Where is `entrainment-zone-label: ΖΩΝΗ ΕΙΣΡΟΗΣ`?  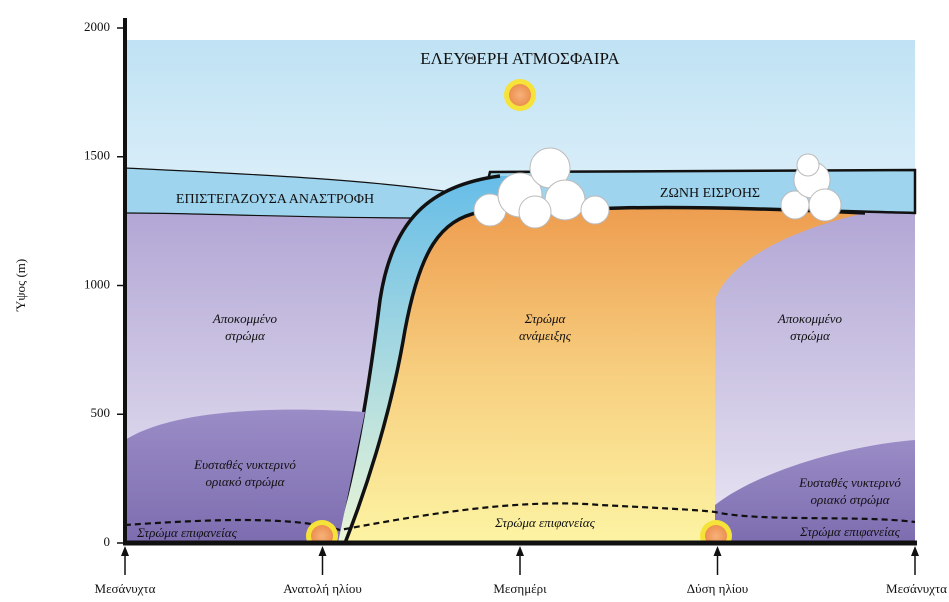 entrainment-zone-label: ΖΩΝΗ ΕΙΣΡΟΗΣ is located at coordinates (710, 193).